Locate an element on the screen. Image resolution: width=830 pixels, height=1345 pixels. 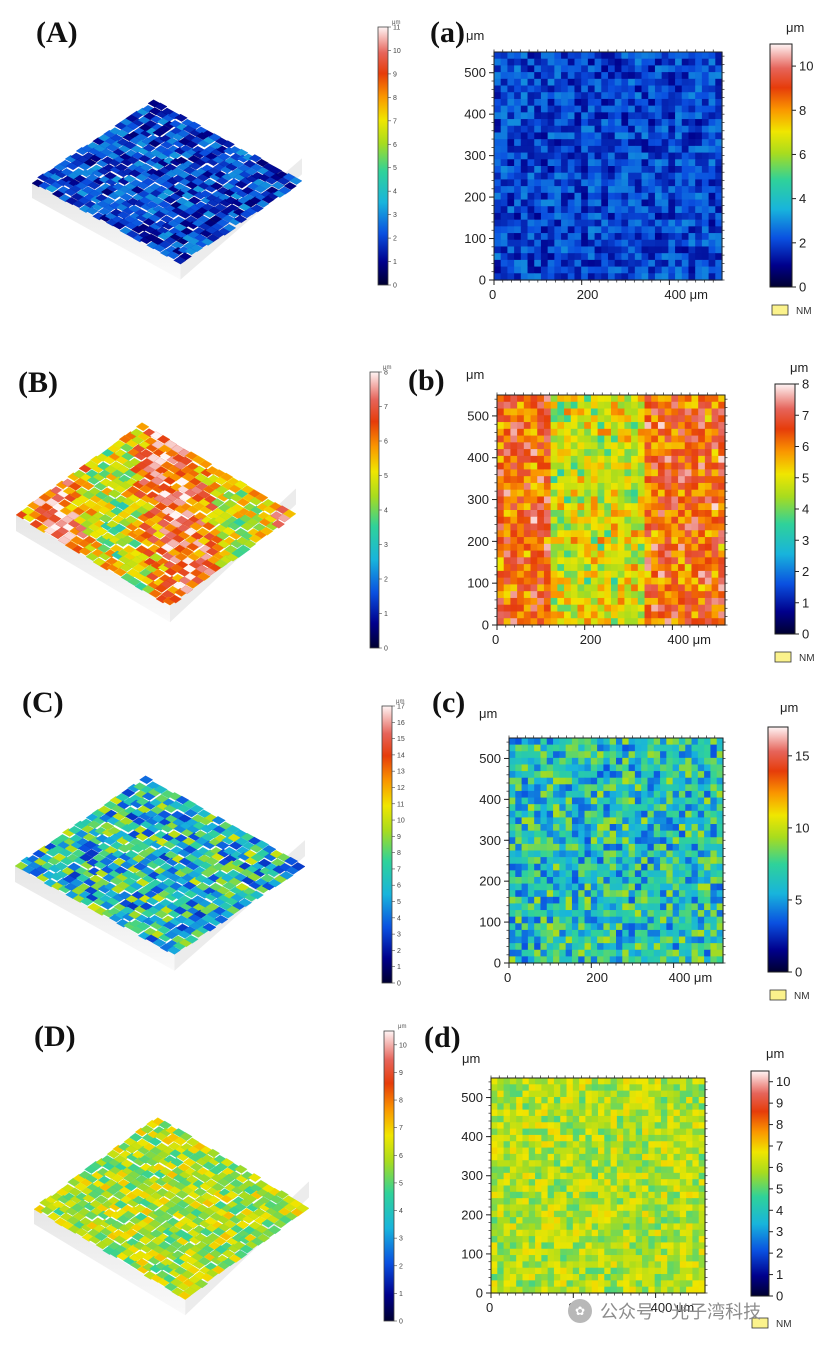
colorbar-3d-tick-label: 0 is located at coordinates (395, 286).